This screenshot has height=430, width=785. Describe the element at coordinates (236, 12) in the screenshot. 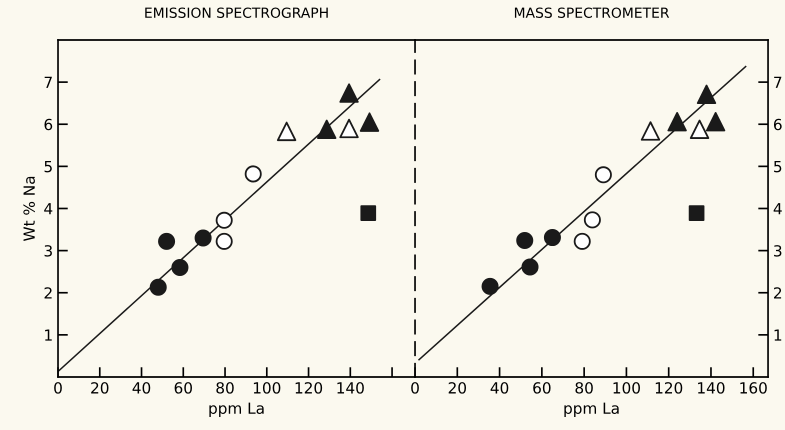

I see `chart-title: EMISSION SPECTROGRAPH` at that location.